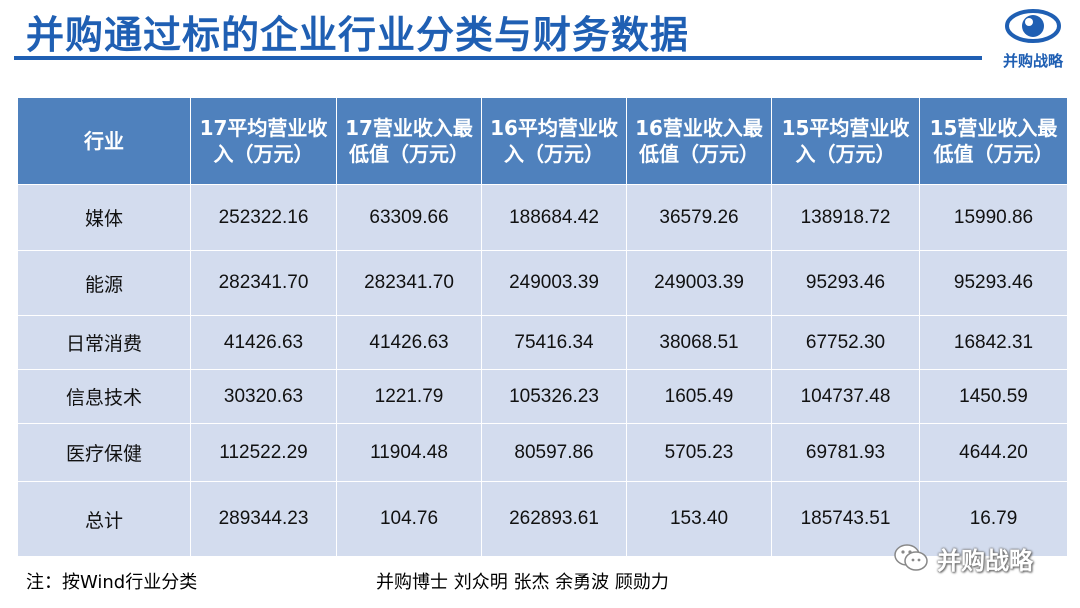  I want to click on industry-cell: 医疗保健, so click(104, 452).